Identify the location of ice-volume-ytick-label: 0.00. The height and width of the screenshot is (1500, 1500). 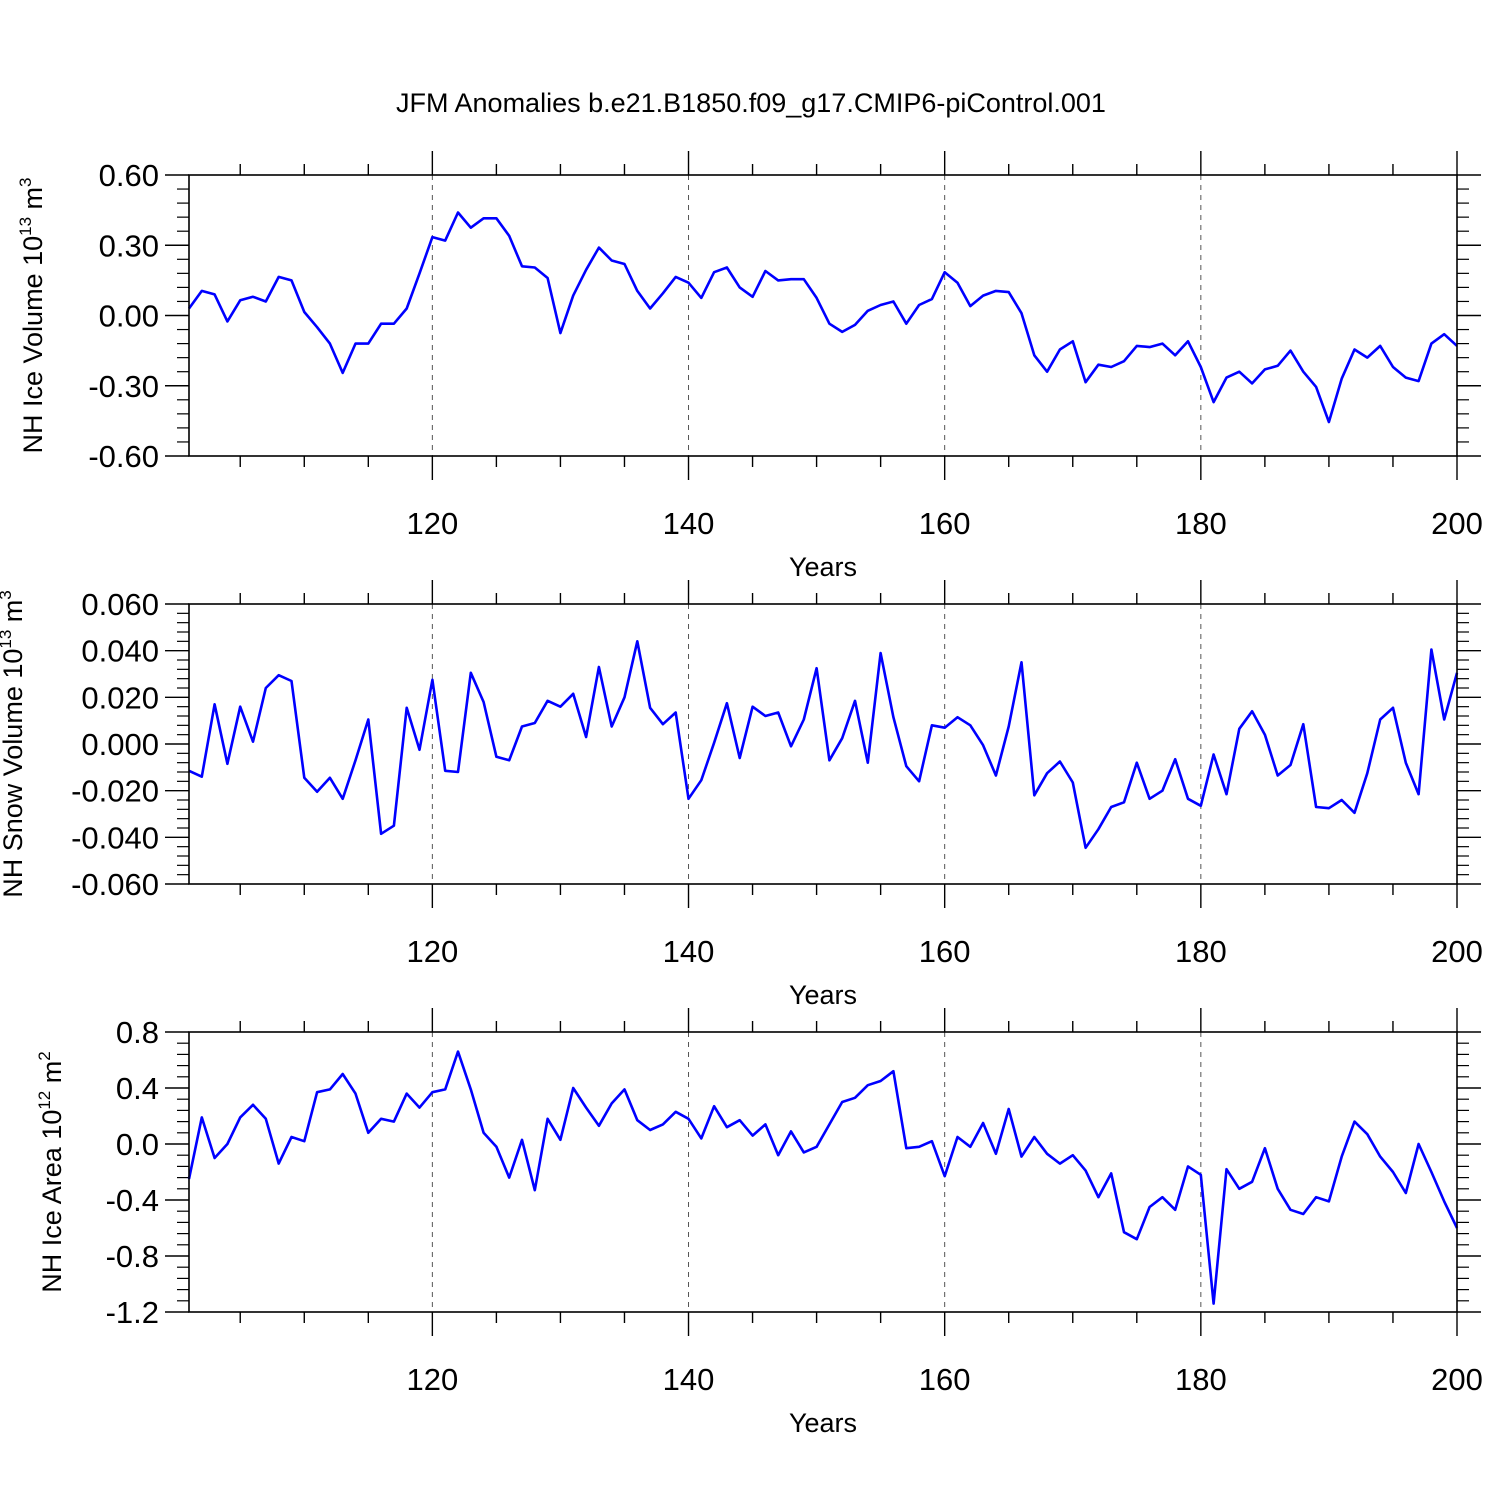
(129, 316).